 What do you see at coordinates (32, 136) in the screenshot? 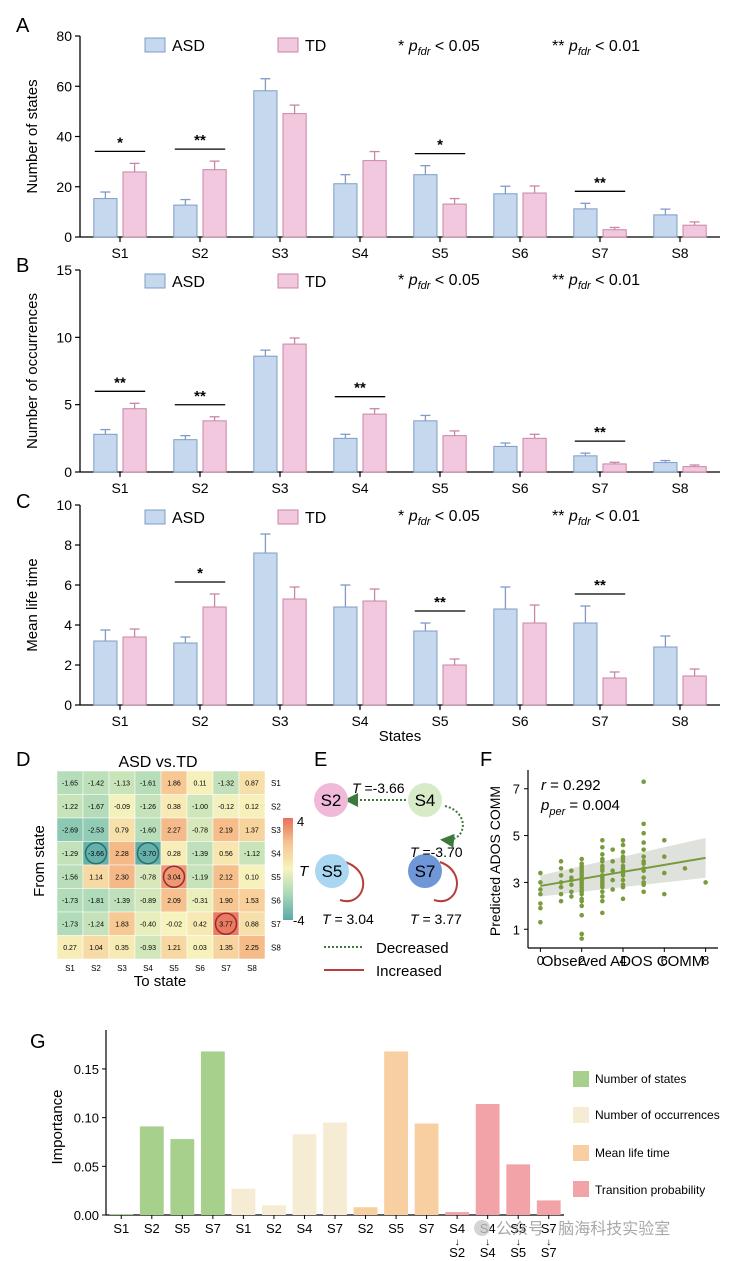
I see `y-axis-label: Number of states` at bounding box center [32, 136].